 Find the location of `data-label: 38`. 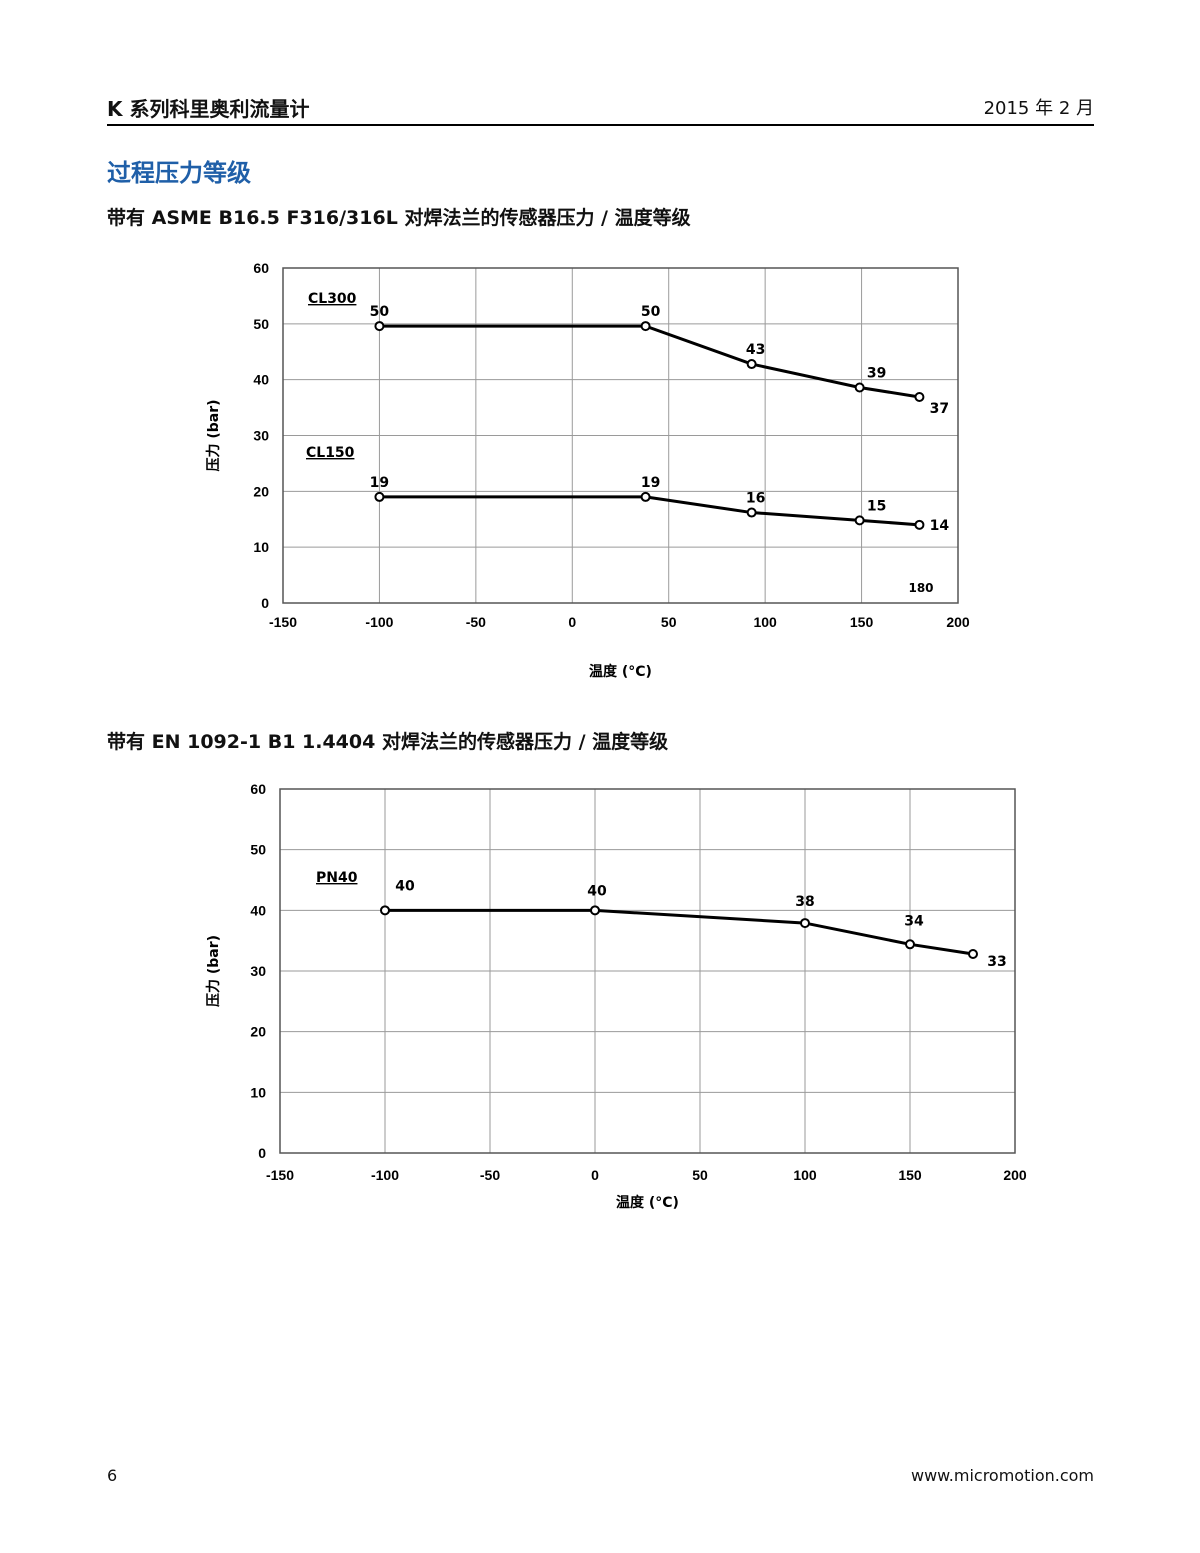

data-label: 38 is located at coordinates (804, 902).